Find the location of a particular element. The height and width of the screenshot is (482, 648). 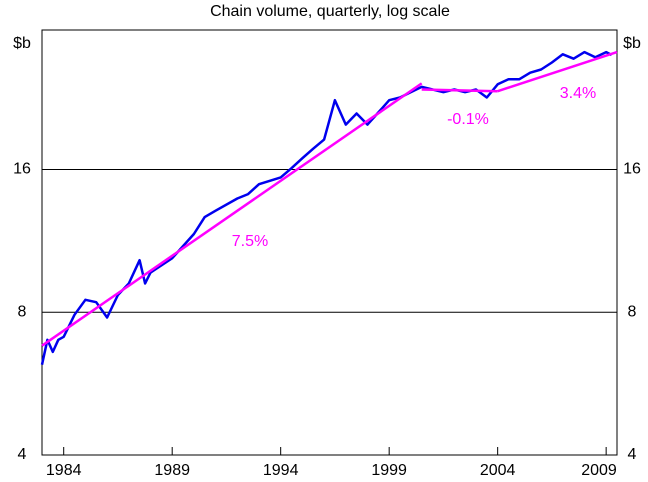

y-tick-label-left: 4 is located at coordinates (22, 454).